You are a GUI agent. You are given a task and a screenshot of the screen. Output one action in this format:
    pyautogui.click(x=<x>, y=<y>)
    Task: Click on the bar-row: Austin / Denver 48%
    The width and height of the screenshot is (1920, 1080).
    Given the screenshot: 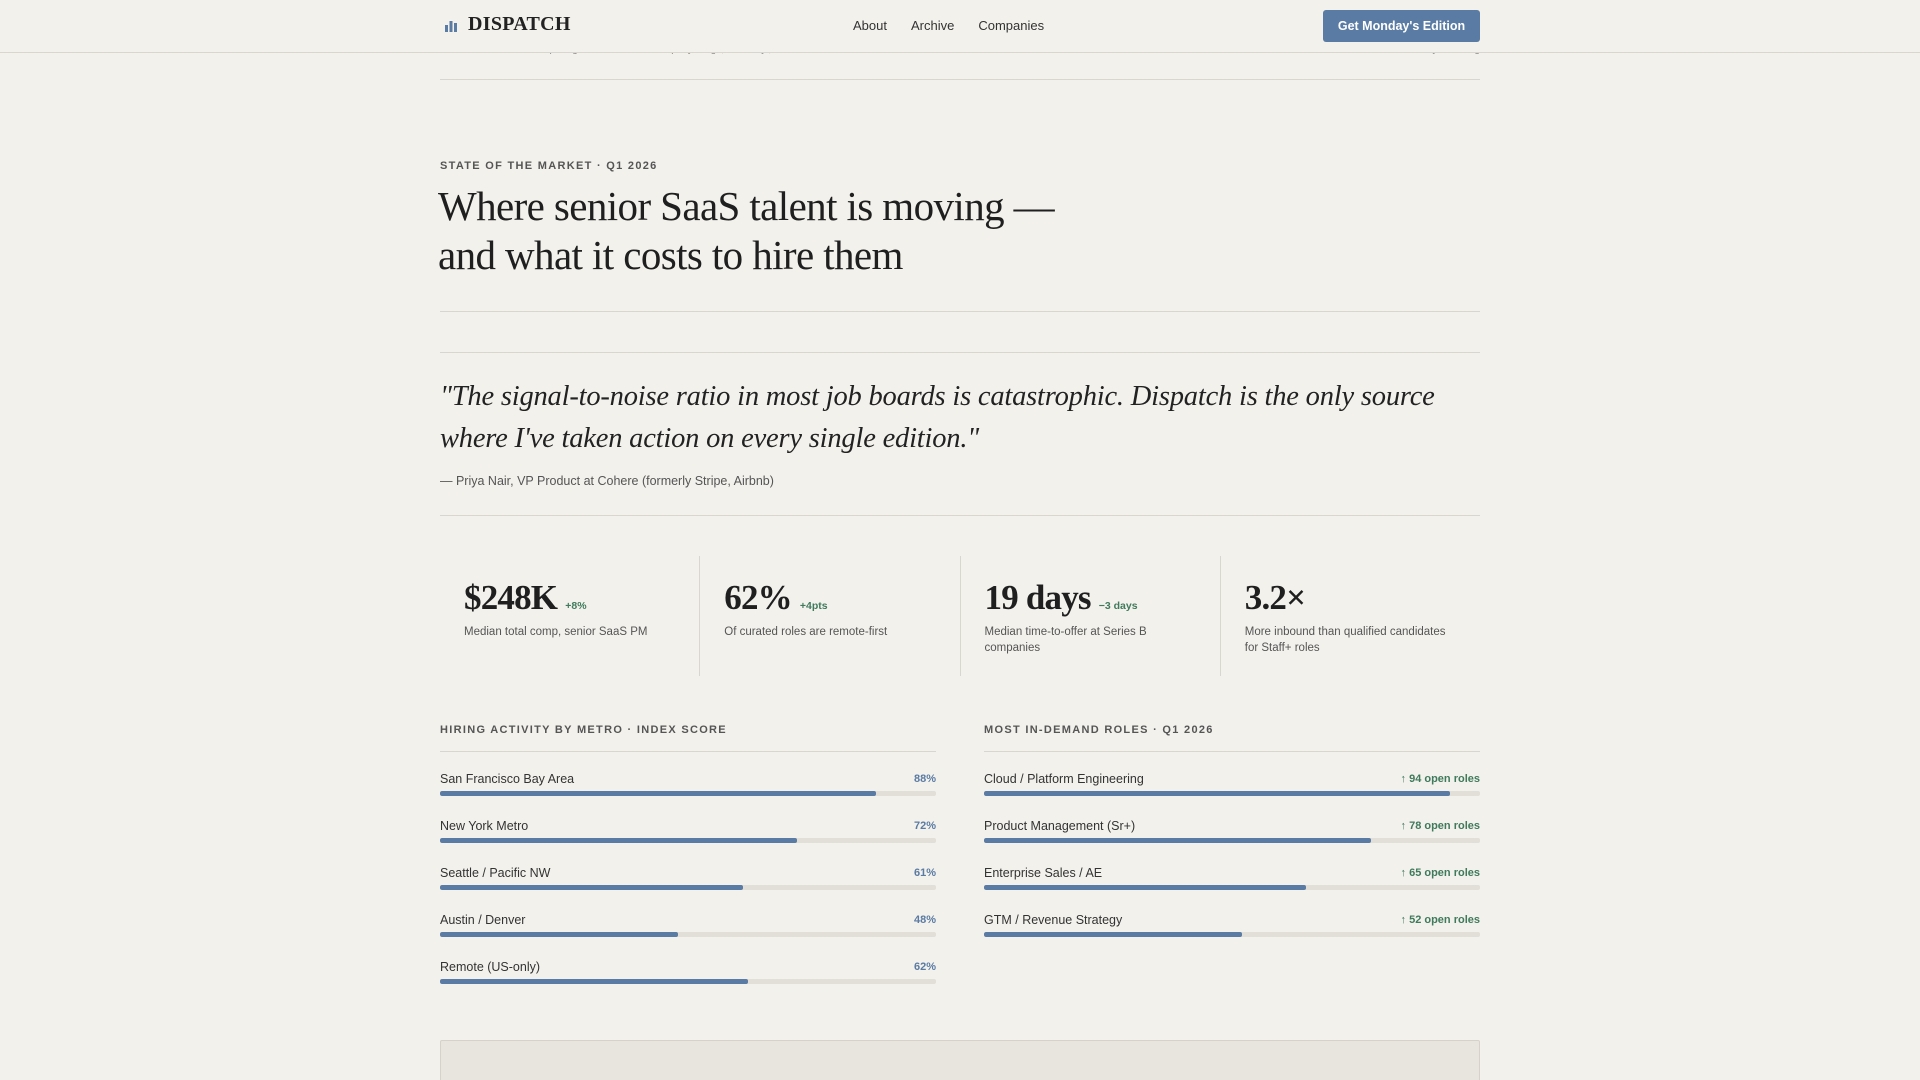 What is the action you would take?
    pyautogui.click(x=688, y=936)
    